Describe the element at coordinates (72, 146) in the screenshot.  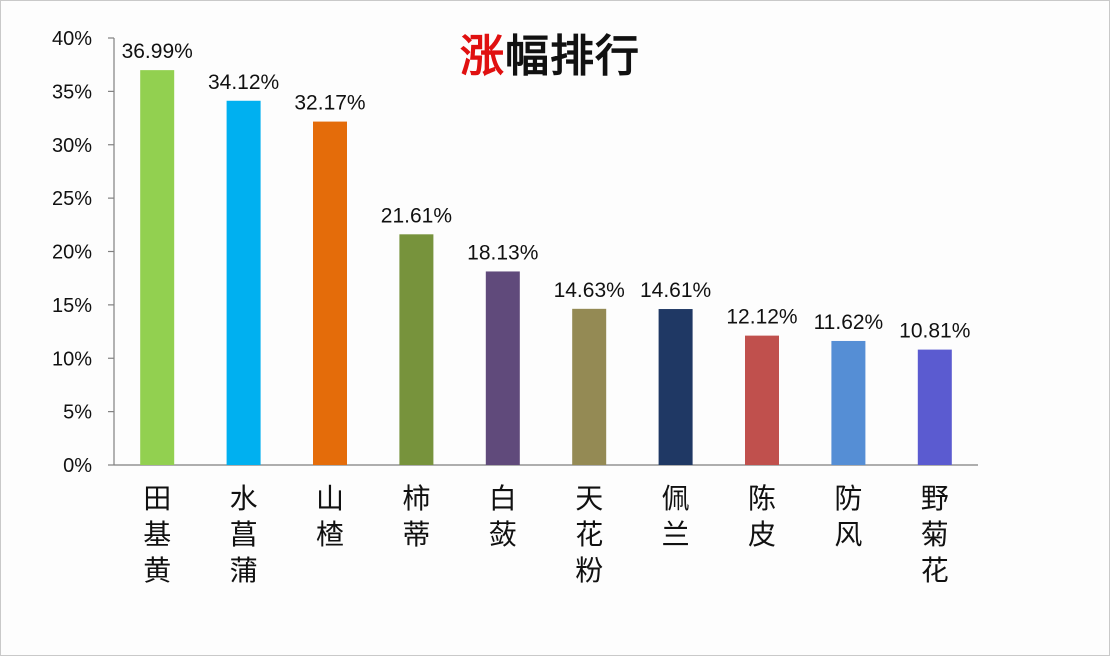
I see `y-tick-label: 30%` at that location.